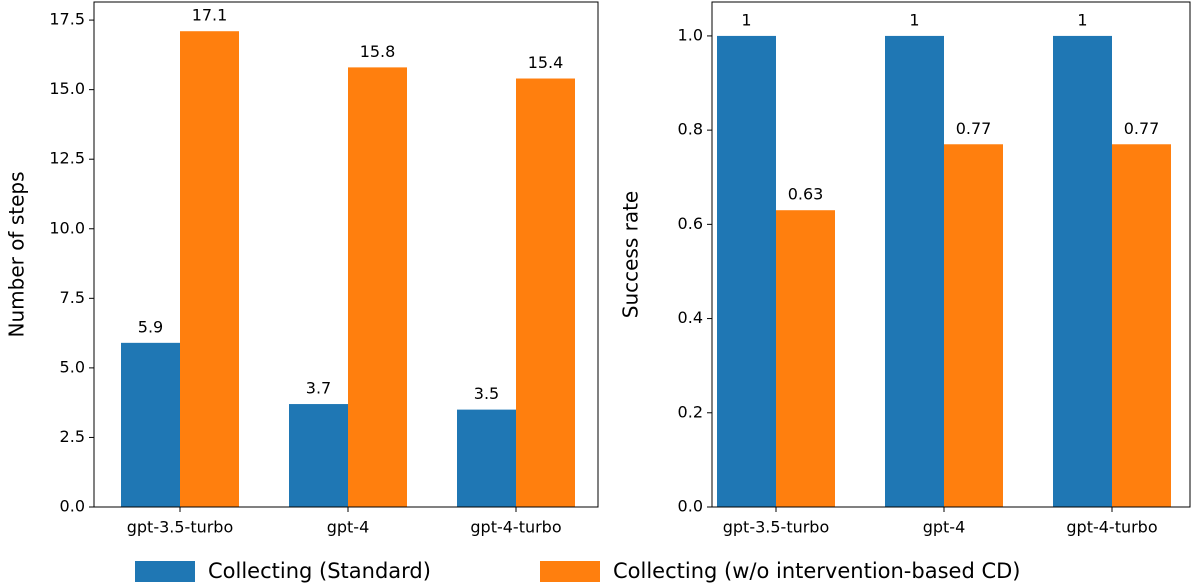 This screenshot has height=587, width=1196. Describe the element at coordinates (210, 15) in the screenshot. I see `value-label: 17.1` at that location.